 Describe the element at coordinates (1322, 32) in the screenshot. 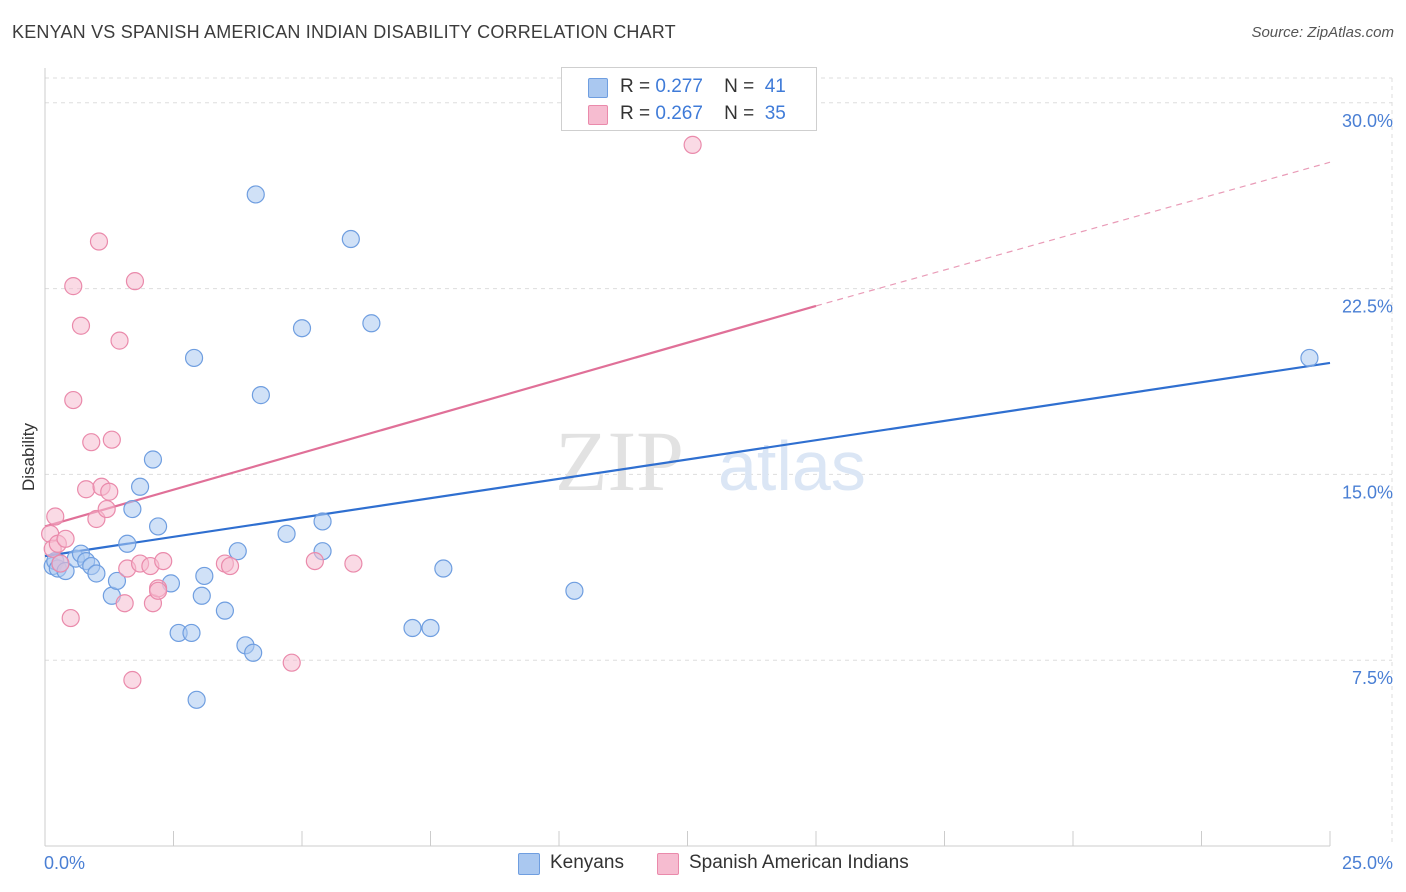

I see `source-label: Source: ZipAtlas.com` at that location.